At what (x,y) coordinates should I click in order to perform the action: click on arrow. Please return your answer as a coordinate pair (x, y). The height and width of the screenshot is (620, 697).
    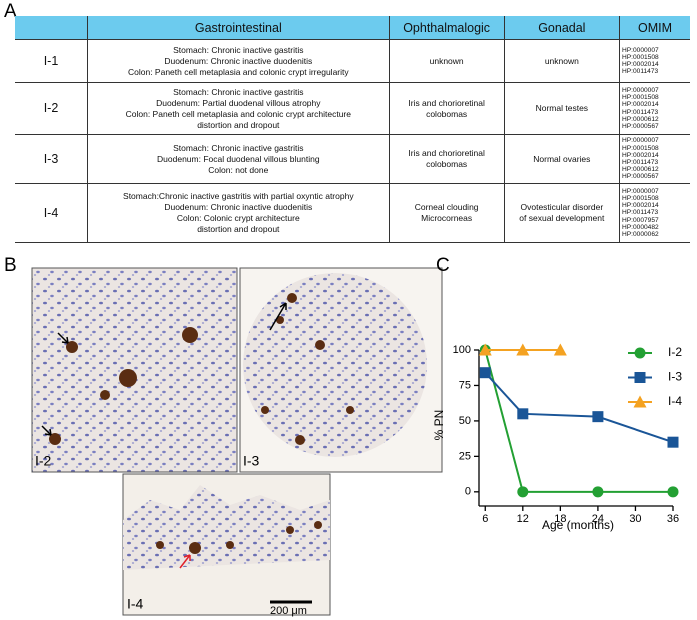
    Looking at the image, I should click on (185, 561).